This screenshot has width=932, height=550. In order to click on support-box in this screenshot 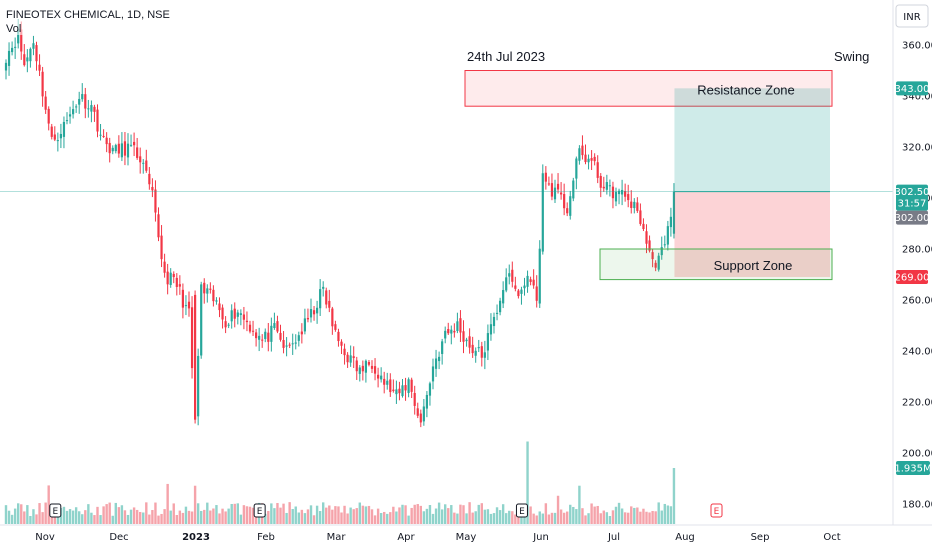, I will do `click(716, 264)`.